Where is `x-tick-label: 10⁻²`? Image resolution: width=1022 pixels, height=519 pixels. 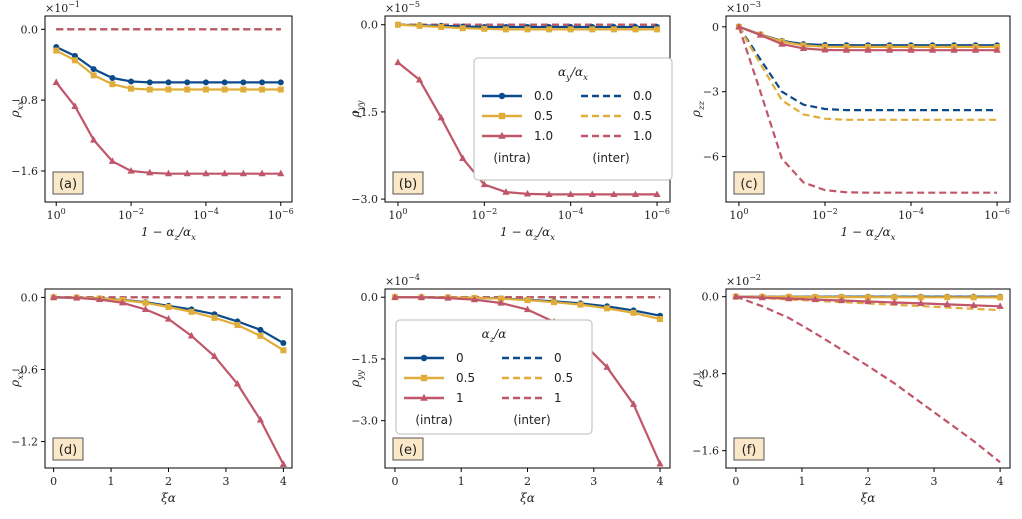
x-tick-label: 10⁻² is located at coordinates (131, 214).